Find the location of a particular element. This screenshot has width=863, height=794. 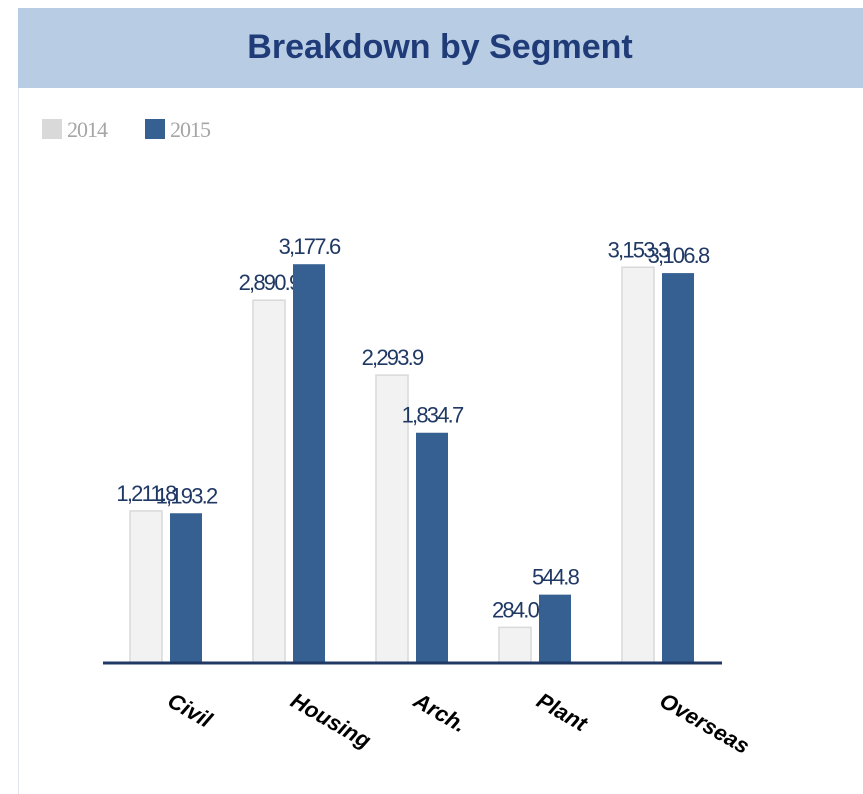

data-label: 3,177.6 is located at coordinates (310, 246).